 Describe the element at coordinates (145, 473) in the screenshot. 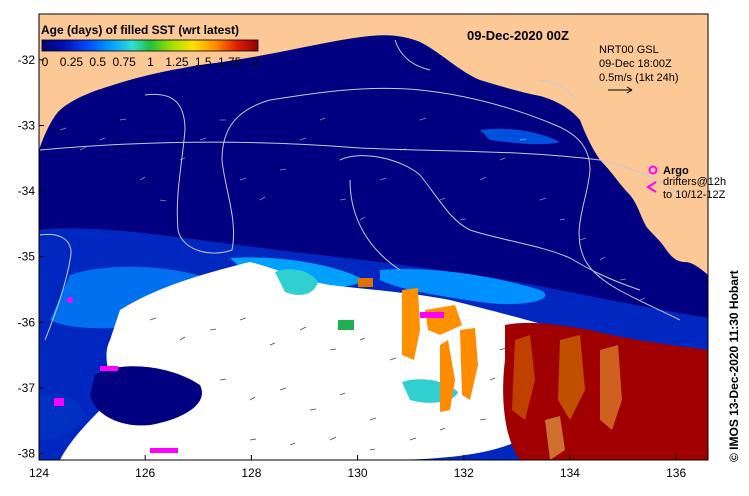

I see `x-tick-label: 126` at that location.